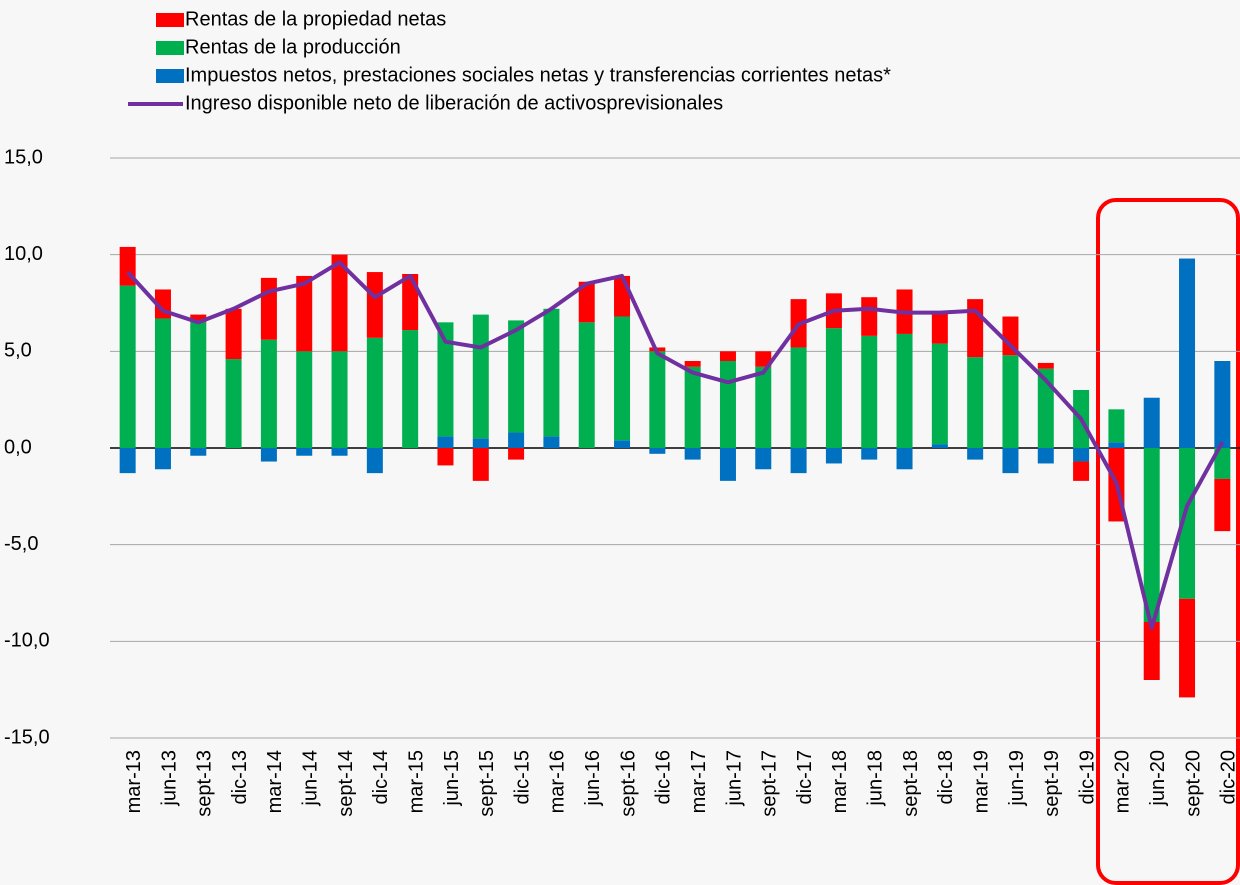 Image resolution: width=1240 pixels, height=885 pixels. Describe the element at coordinates (240, 777) in the screenshot. I see `x-tick-label: dic-13` at that location.